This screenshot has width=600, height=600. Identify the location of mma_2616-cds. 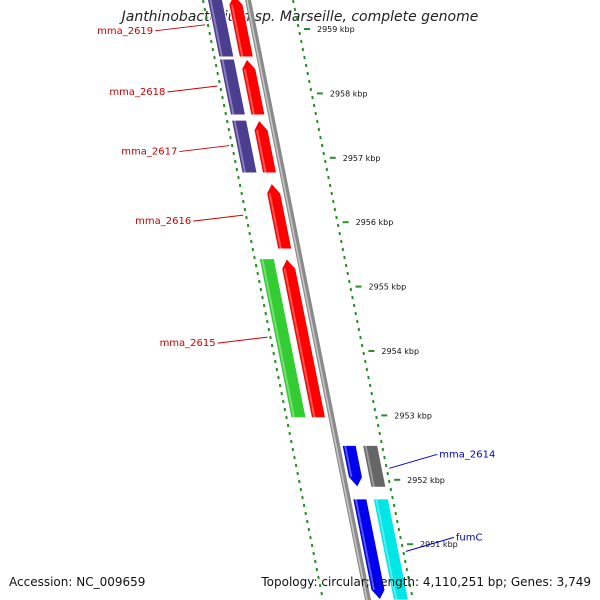
(279, 216).